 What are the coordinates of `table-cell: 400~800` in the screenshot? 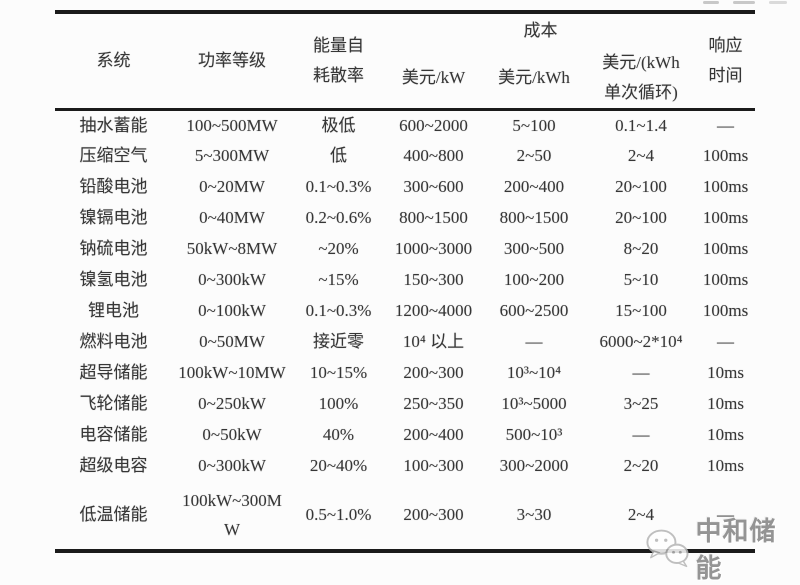 It's located at (433, 155).